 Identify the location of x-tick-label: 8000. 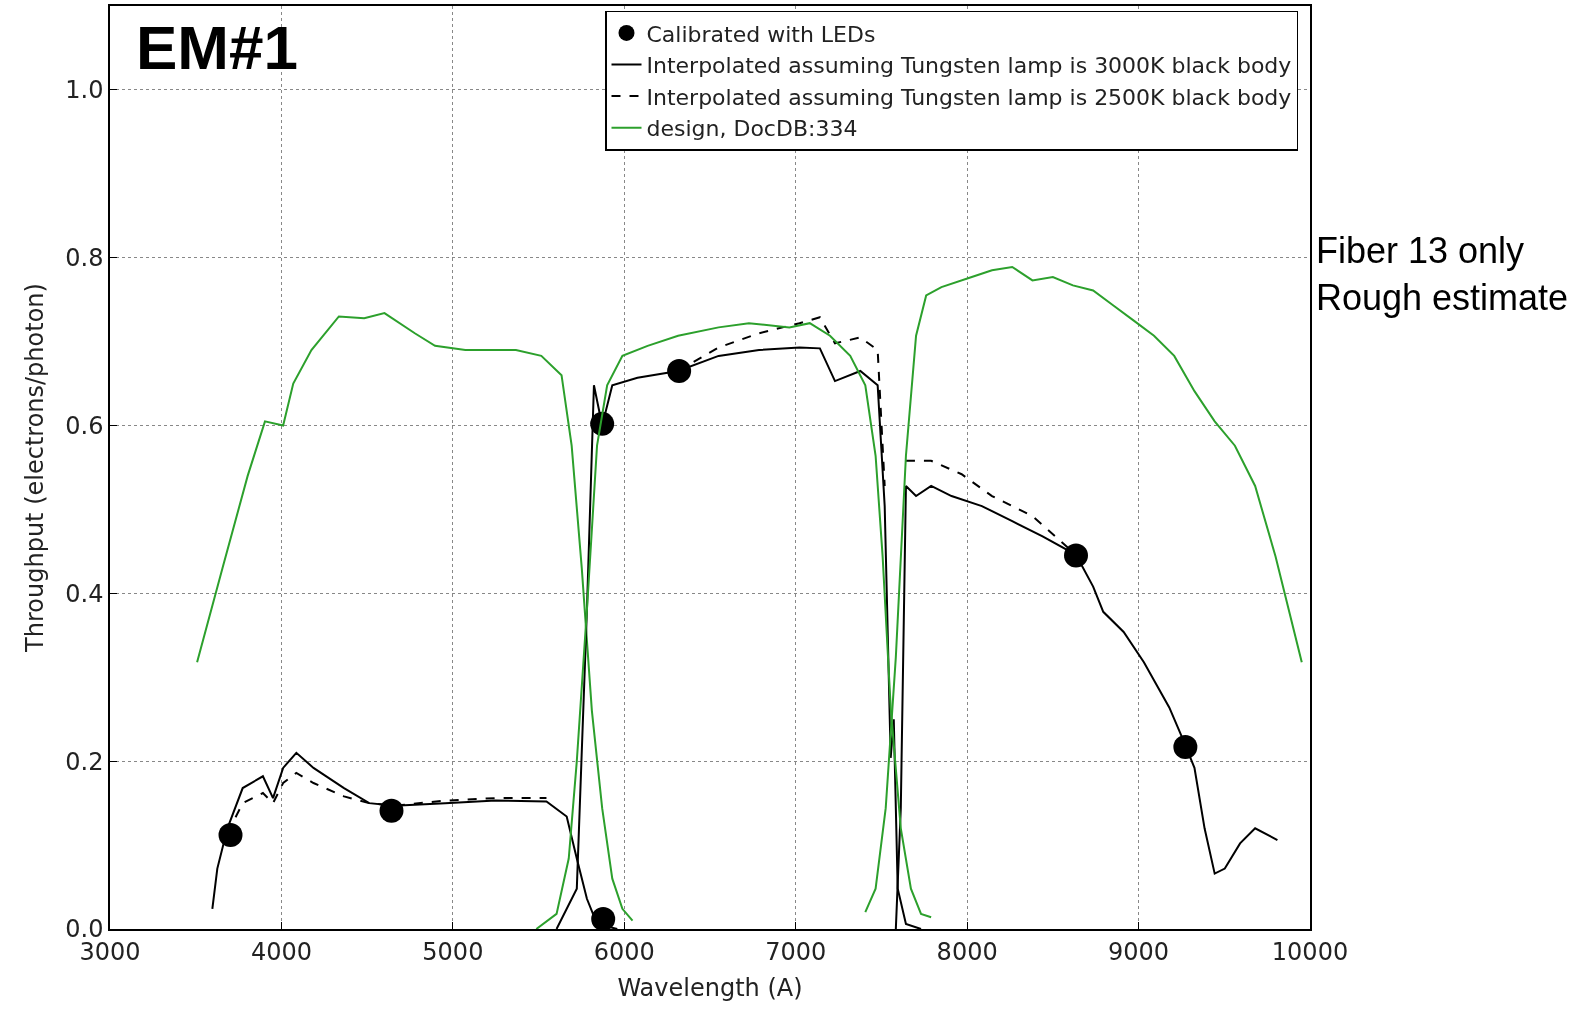
(967, 951).